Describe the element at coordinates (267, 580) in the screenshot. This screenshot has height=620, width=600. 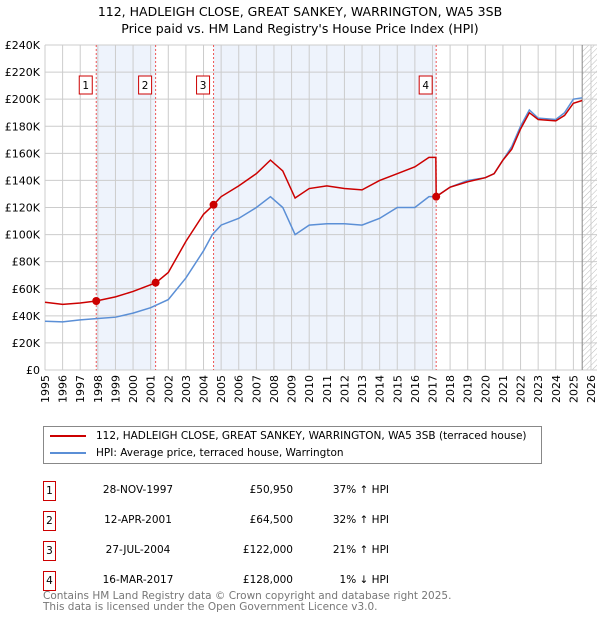
I see `sale-price: £128,000` at that location.